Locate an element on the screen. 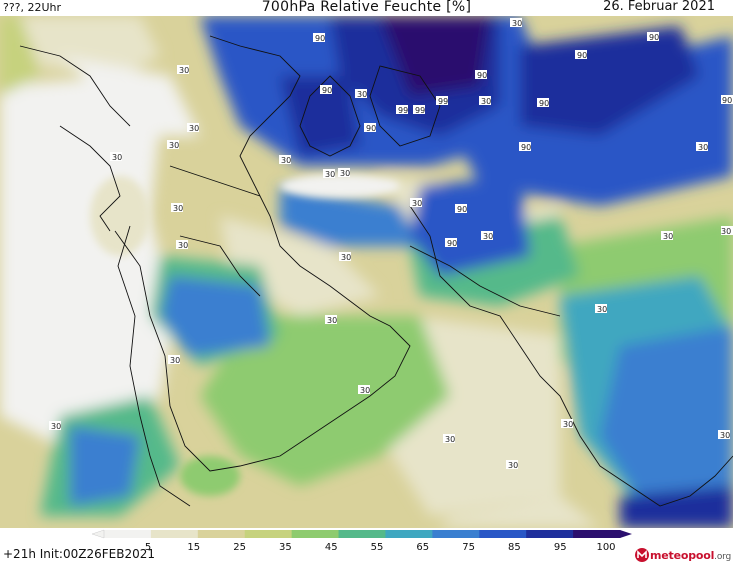 The width and height of the screenshot is (733, 566). legend-tick-label: 25 is located at coordinates (239, 547).